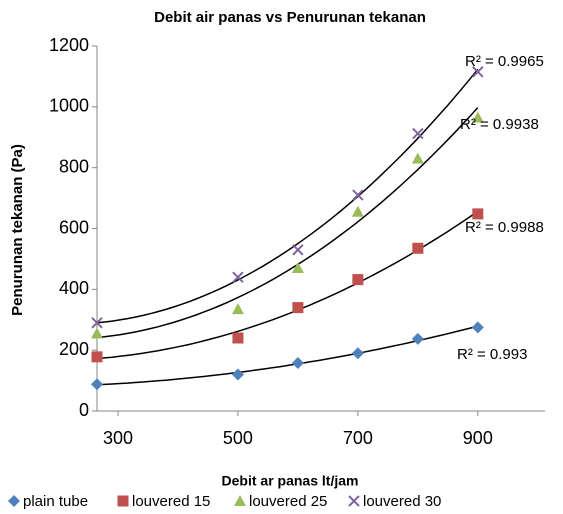 The height and width of the screenshot is (514, 563). What do you see at coordinates (74, 166) in the screenshot?
I see `y-tick-label: 800` at bounding box center [74, 166].